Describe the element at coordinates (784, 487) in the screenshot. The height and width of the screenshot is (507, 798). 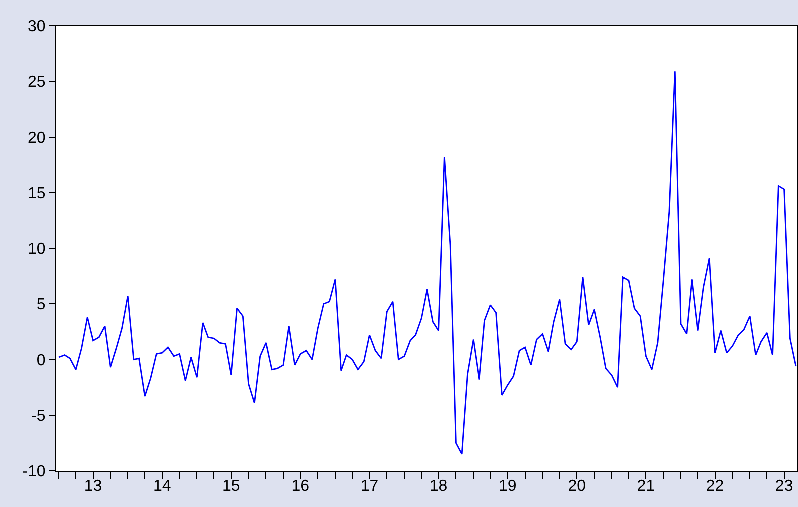
I see `x-tick-label: 23` at that location.